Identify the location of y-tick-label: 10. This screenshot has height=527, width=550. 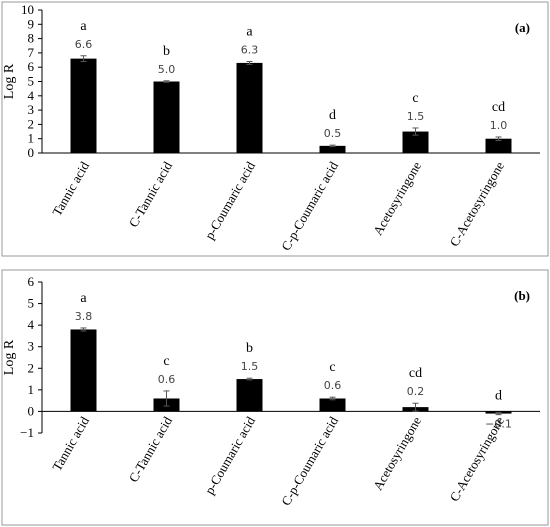
(27, 9).